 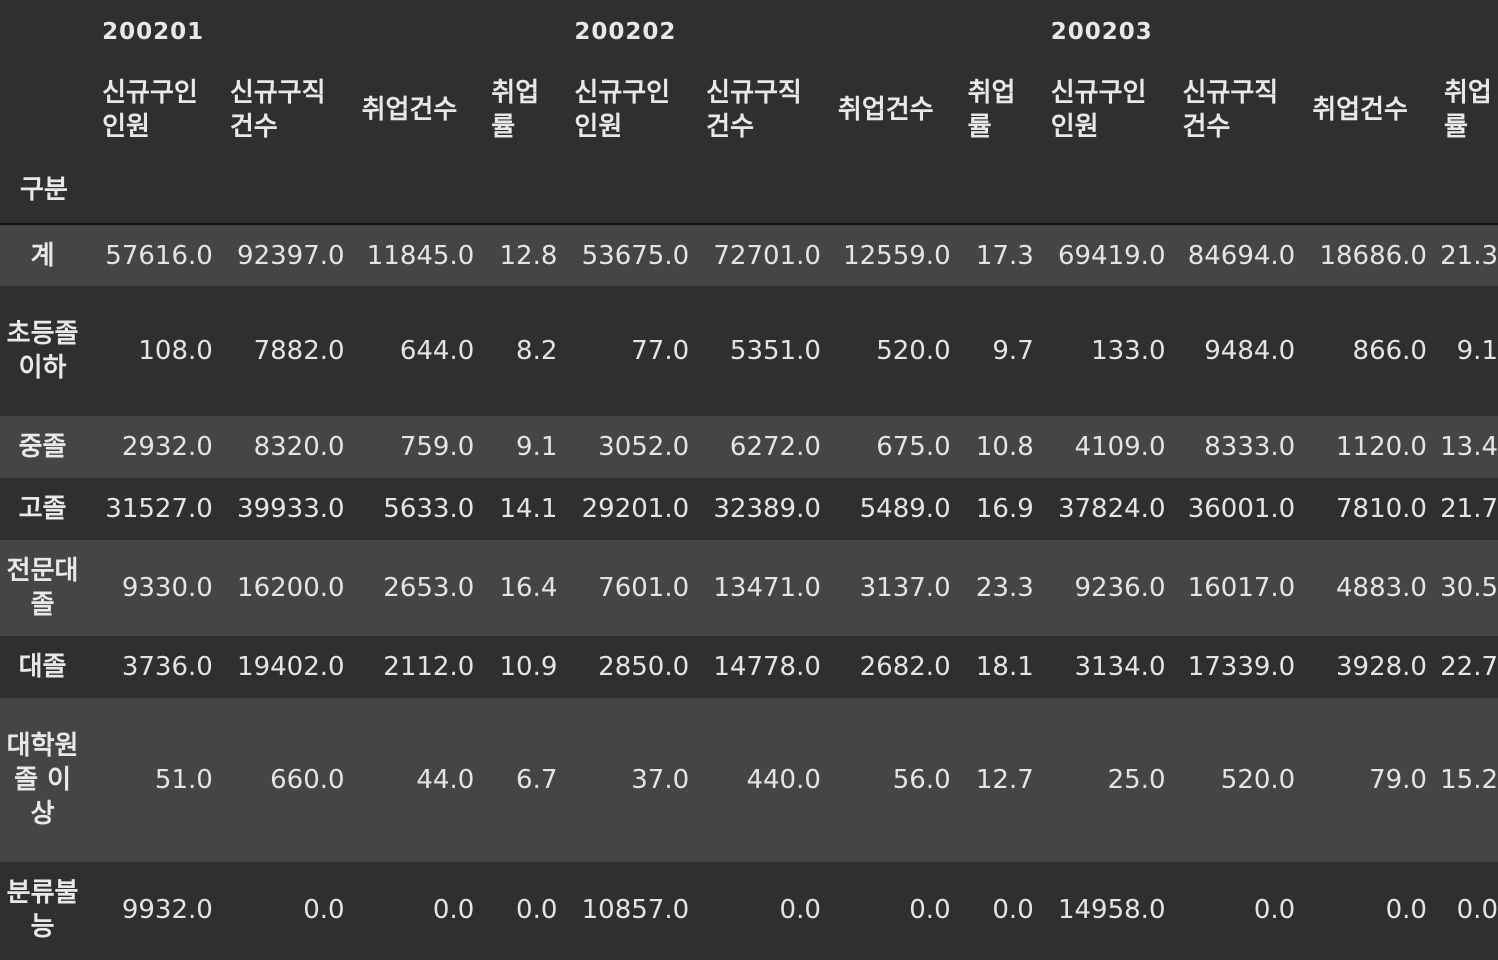 I want to click on table-cell: 9330.0, so click(x=167, y=588).